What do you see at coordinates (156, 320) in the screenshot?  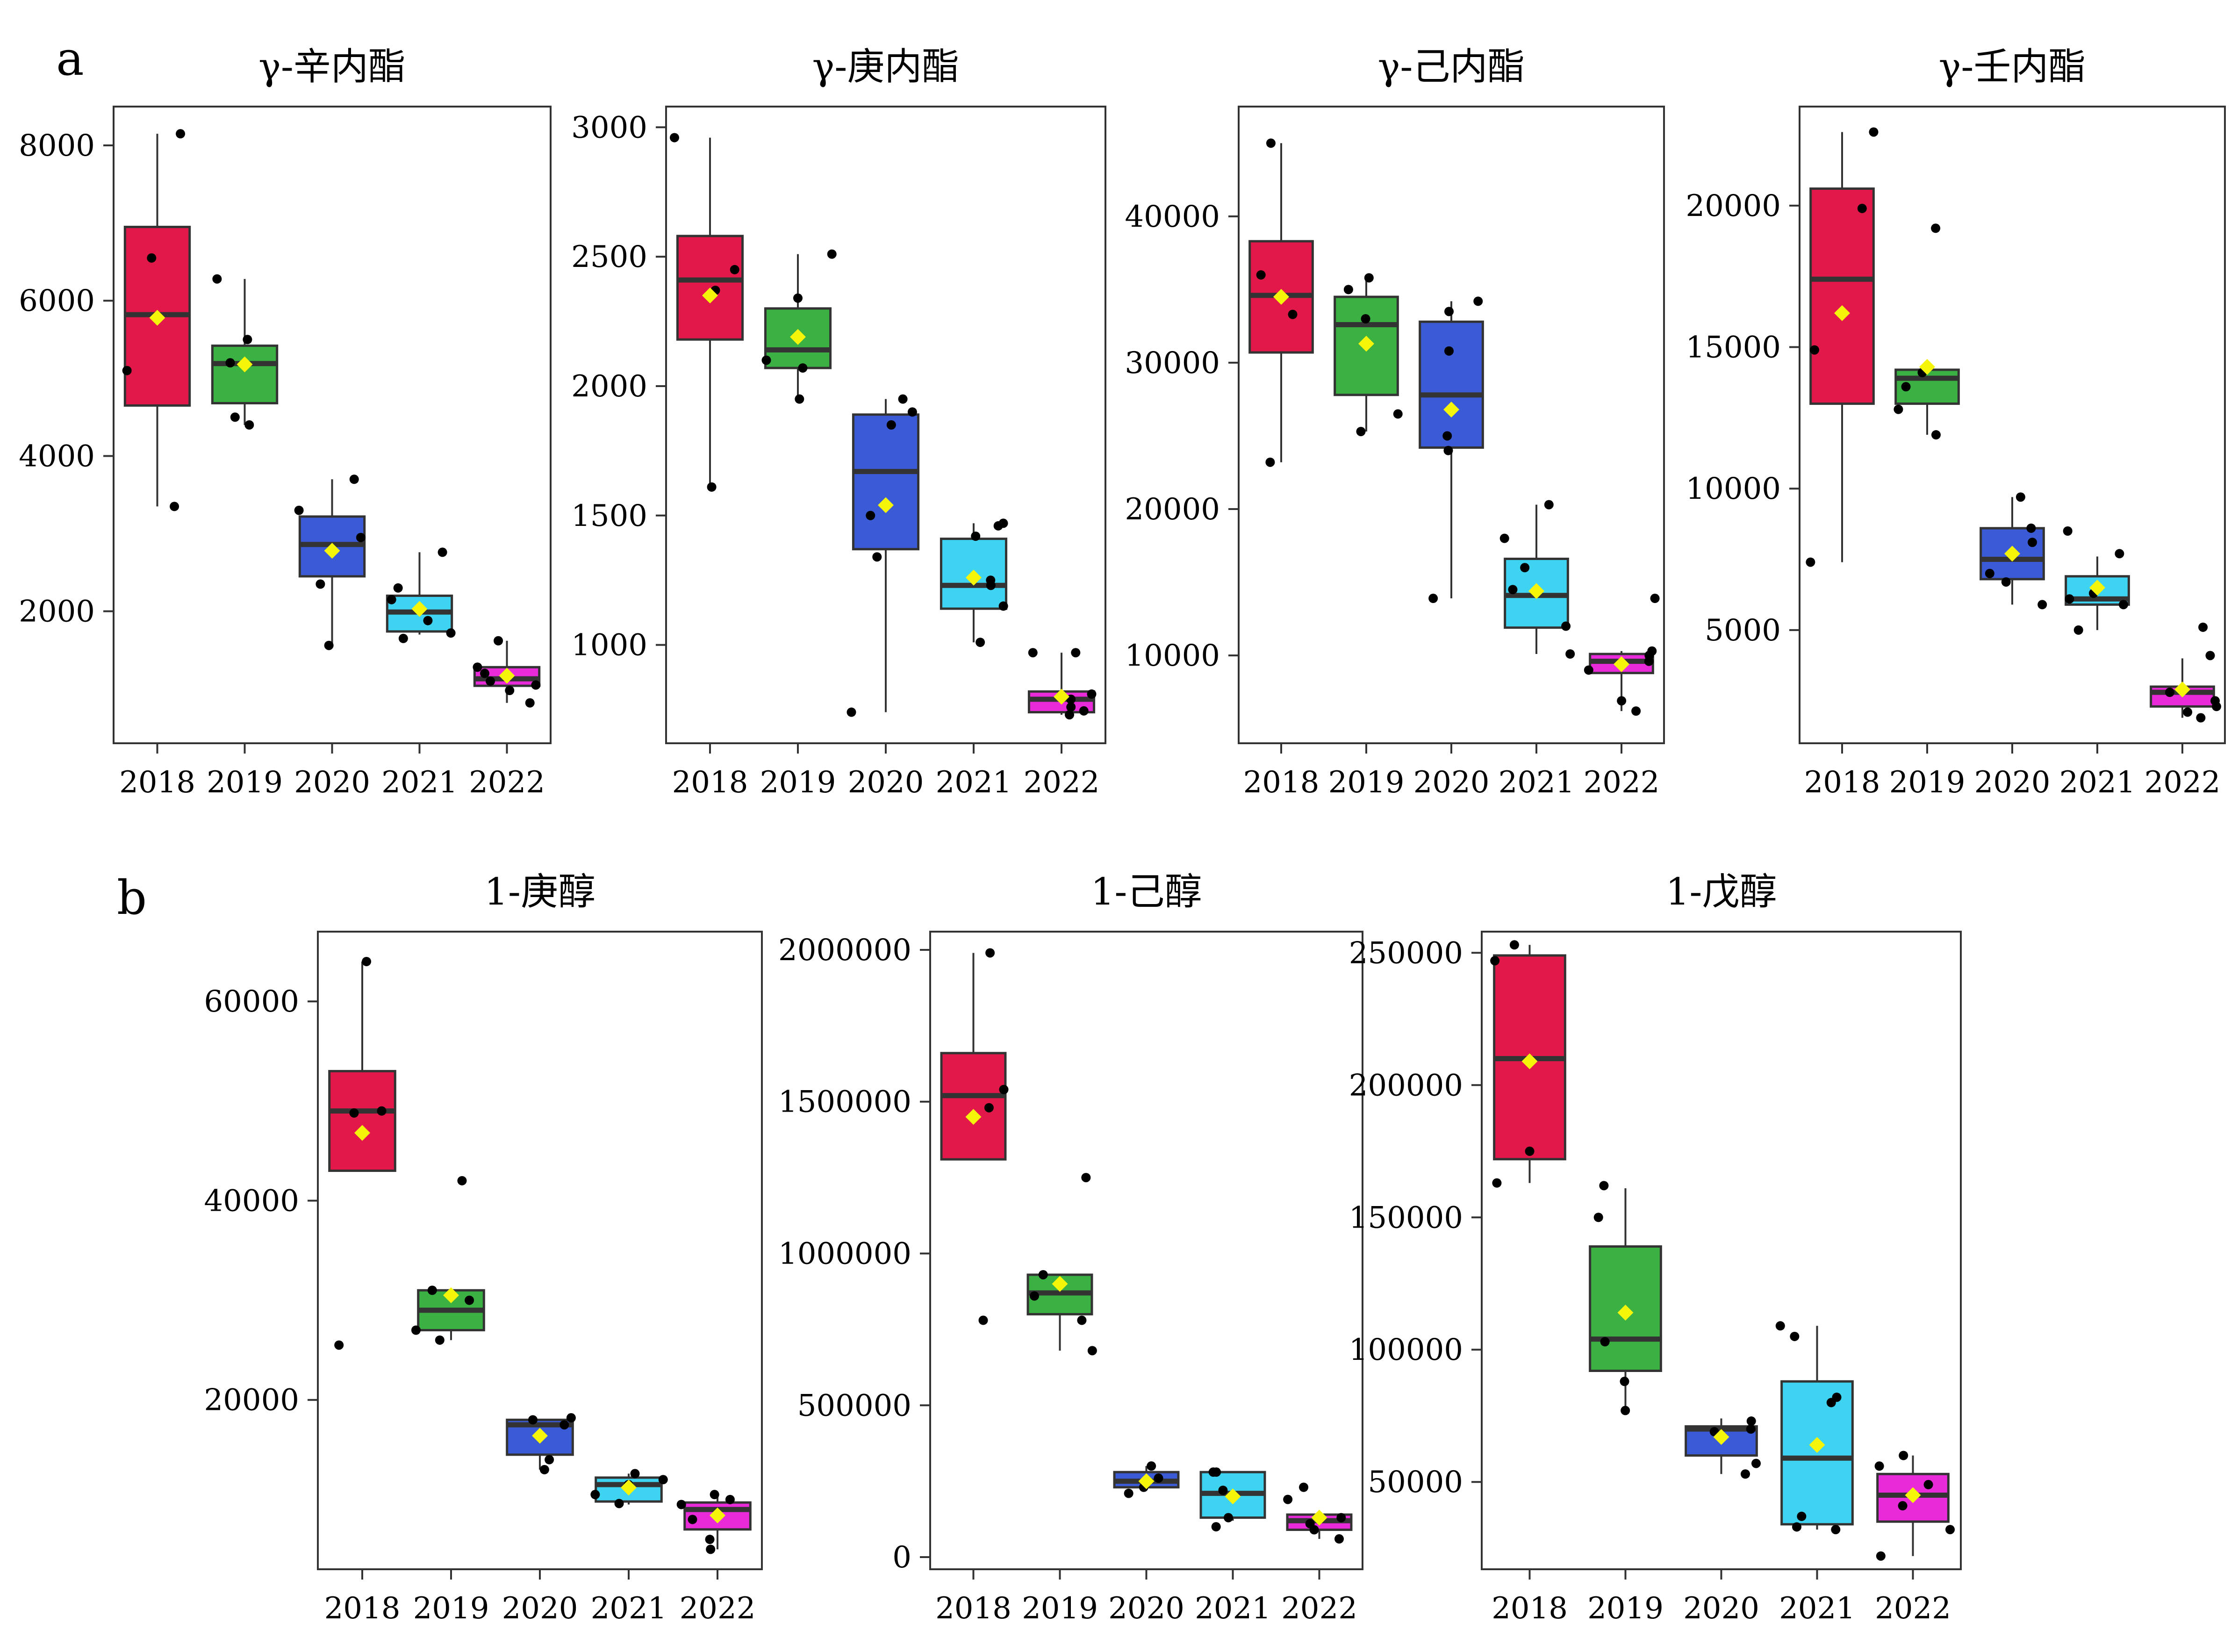 I see `box-2018` at bounding box center [156, 320].